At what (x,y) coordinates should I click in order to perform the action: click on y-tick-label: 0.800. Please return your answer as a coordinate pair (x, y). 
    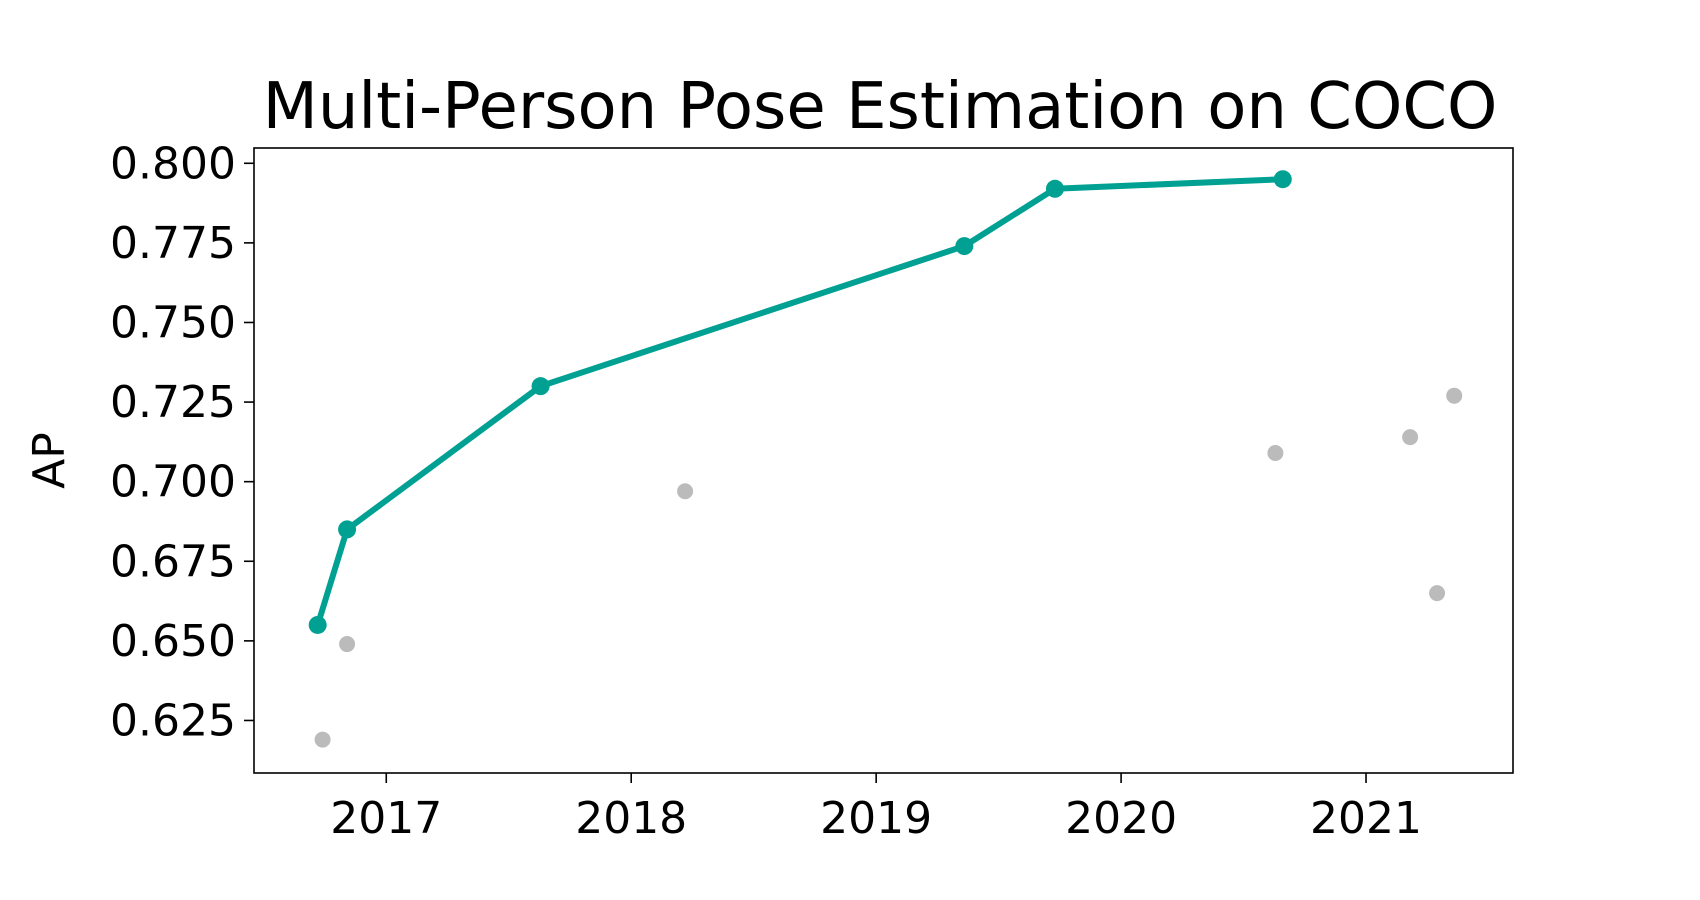
    Looking at the image, I should click on (173, 163).